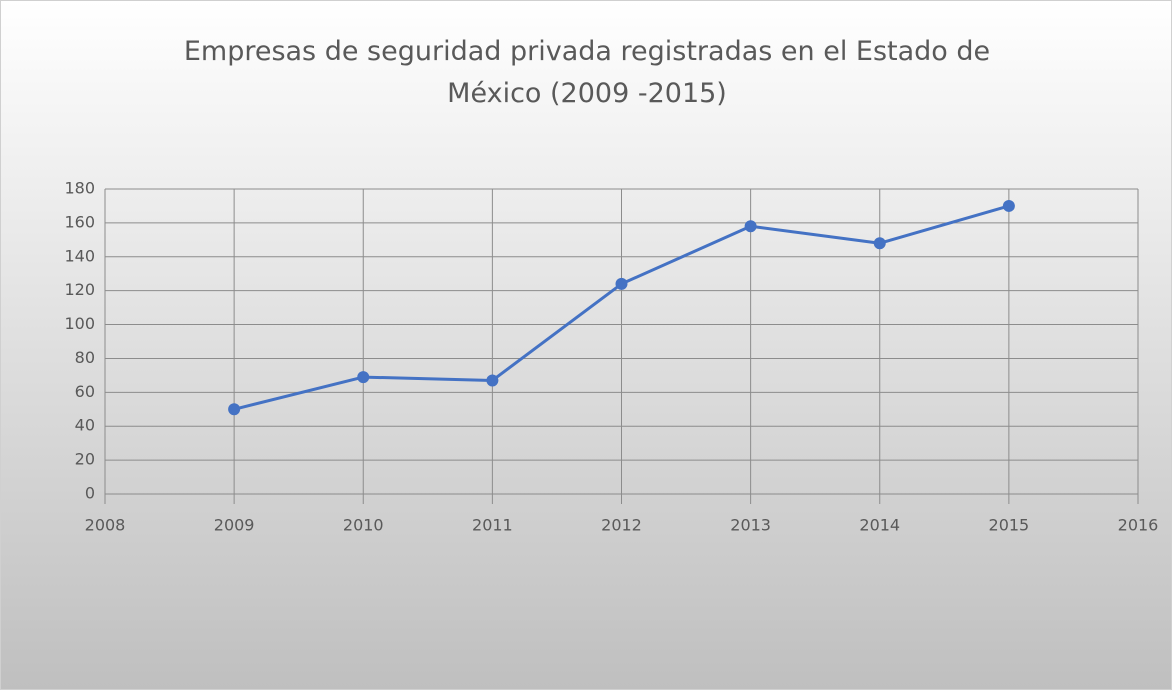 Image resolution: width=1172 pixels, height=690 pixels. Describe the element at coordinates (1009, 525) in the screenshot. I see `x-tick-label: 2015` at that location.